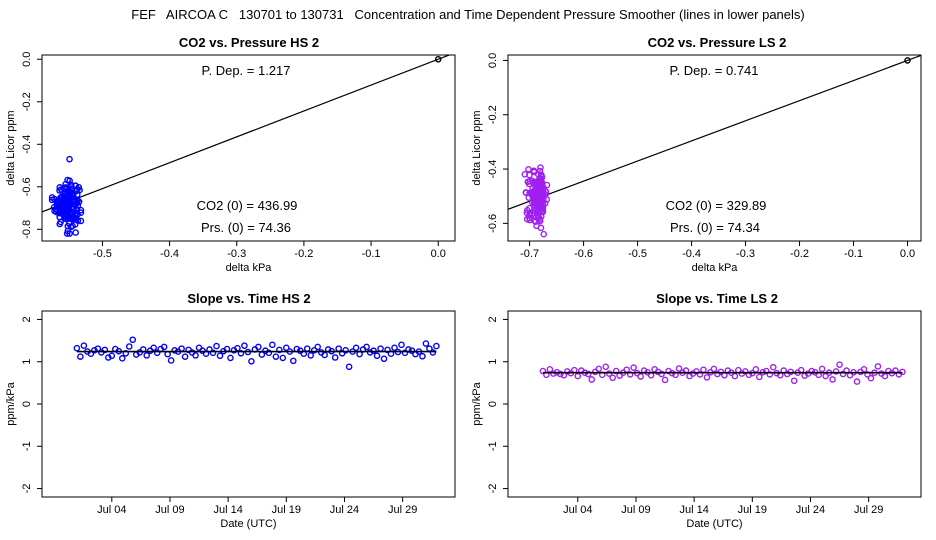 The image size is (936, 540). What do you see at coordinates (752, 510) in the screenshot?
I see `ls_slope-xtick-label: Jul 19` at bounding box center [752, 510].